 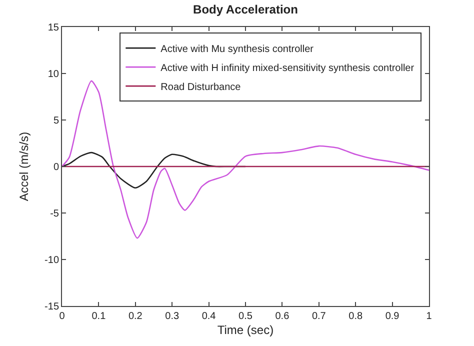 I want to click on x-tick-label: 0.9, so click(x=392, y=316).